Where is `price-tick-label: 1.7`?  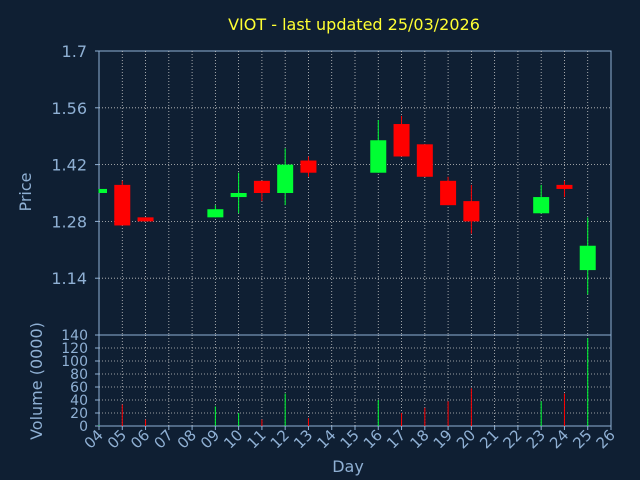 price-tick-label: 1.7 is located at coordinates (74, 51).